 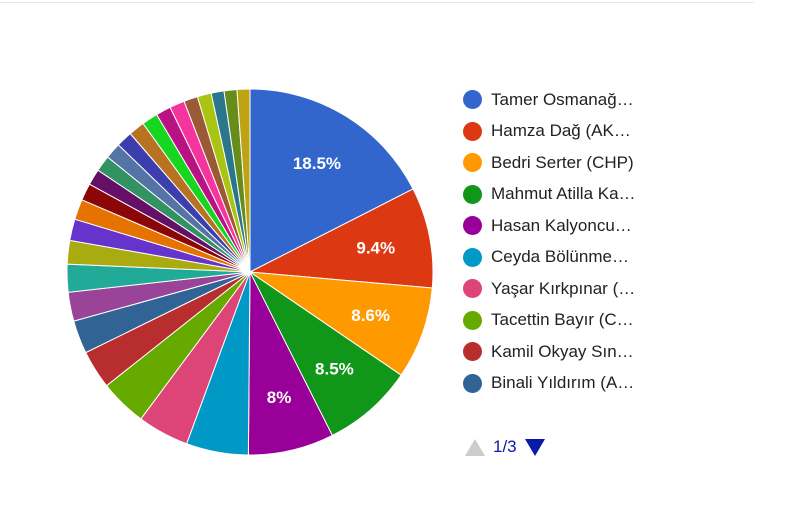 I want to click on slice-percent-label: 8.5%, so click(x=334, y=368).